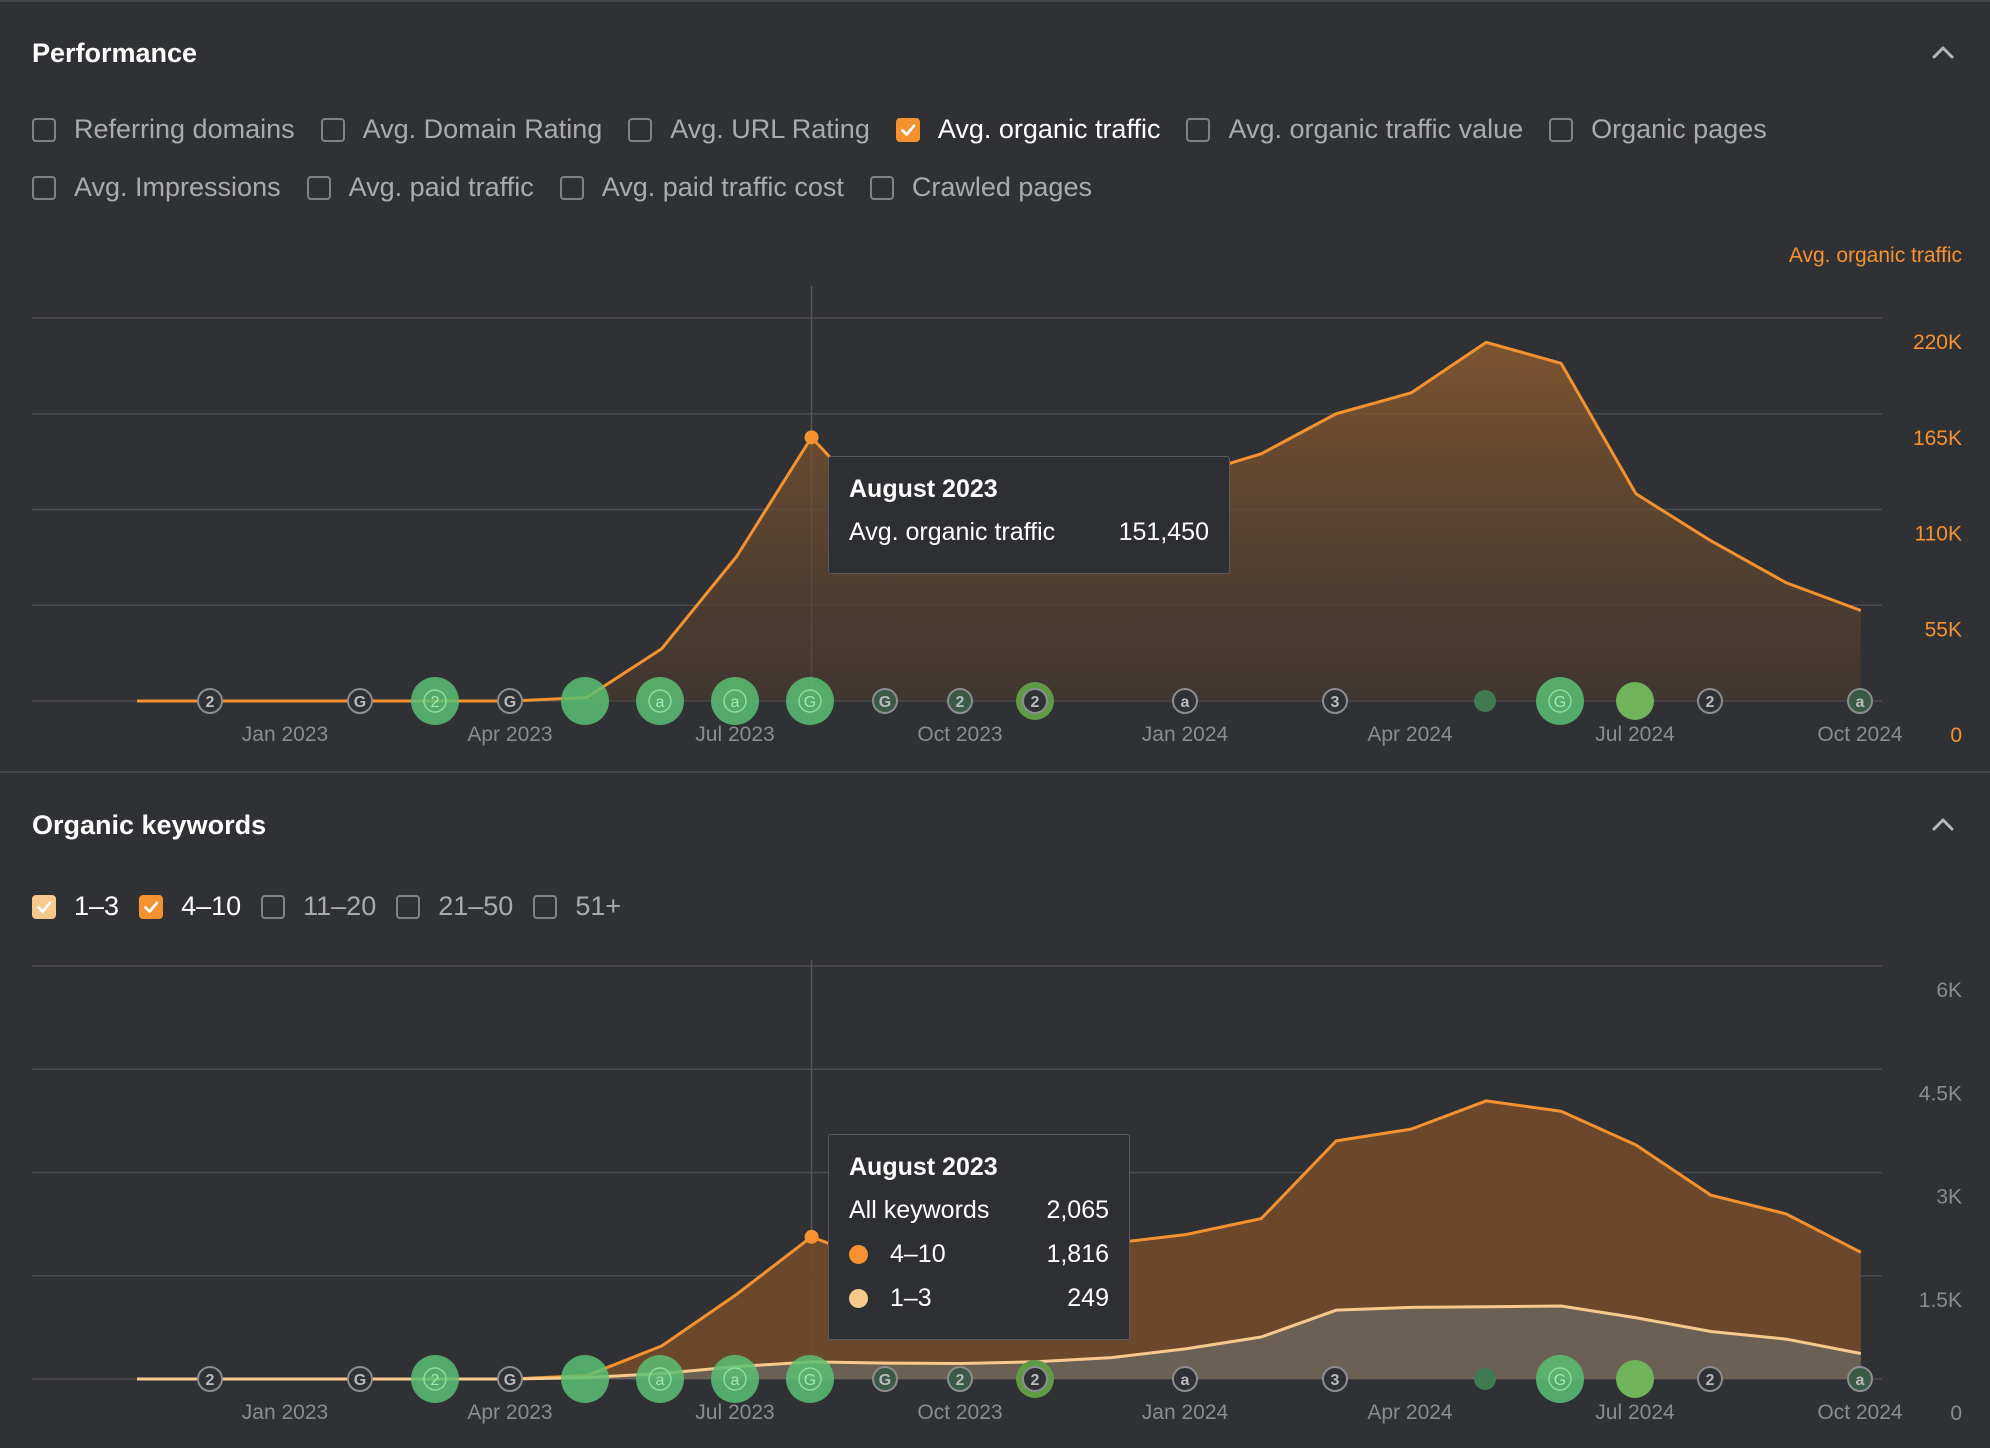 This screenshot has height=1448, width=1990. I want to click on metric-avg-url-rating-checkbox: Avg. URL Rating, so click(749, 129).